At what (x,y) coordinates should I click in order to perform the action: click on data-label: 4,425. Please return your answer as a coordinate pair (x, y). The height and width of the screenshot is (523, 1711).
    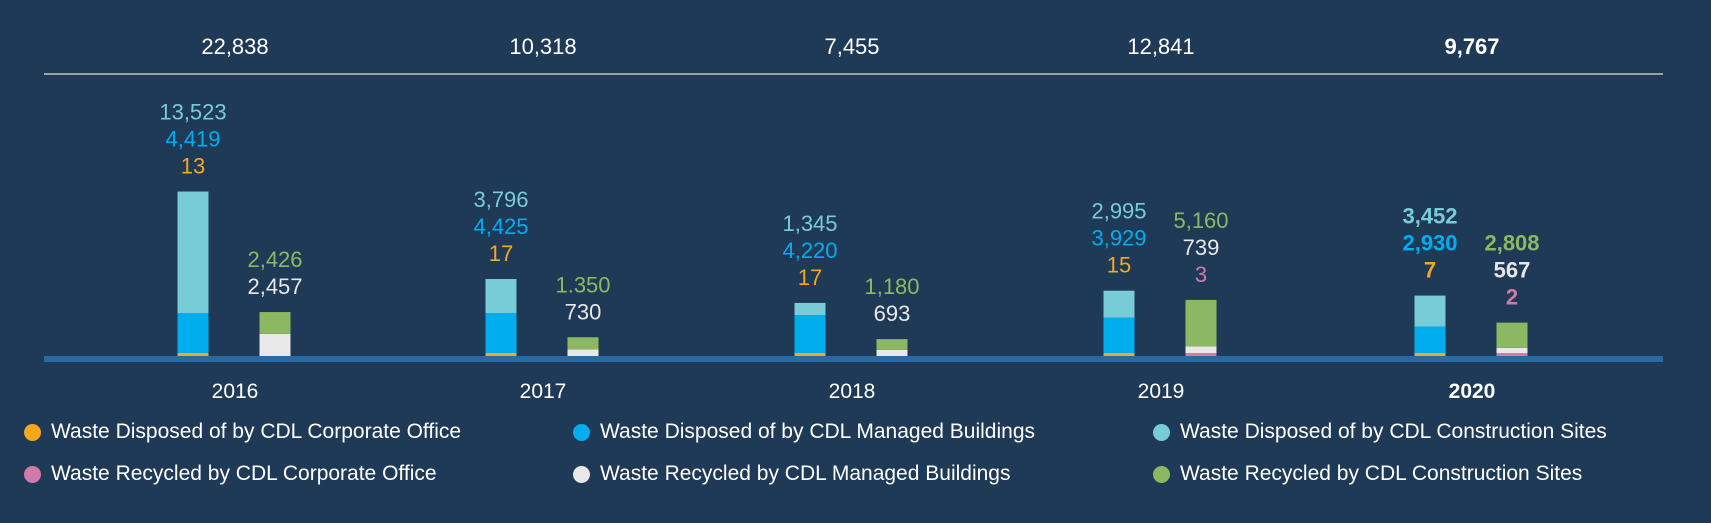
    Looking at the image, I should click on (500, 226).